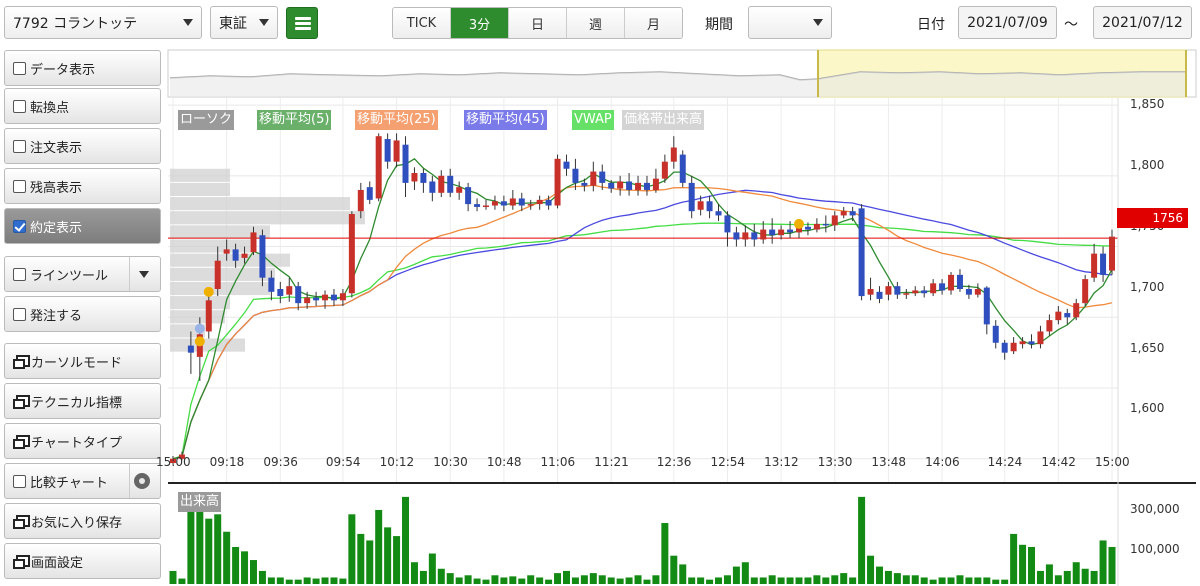 Image resolution: width=1200 pixels, height=586 pixels. I want to click on legend-candles: ローソク, so click(206, 120).